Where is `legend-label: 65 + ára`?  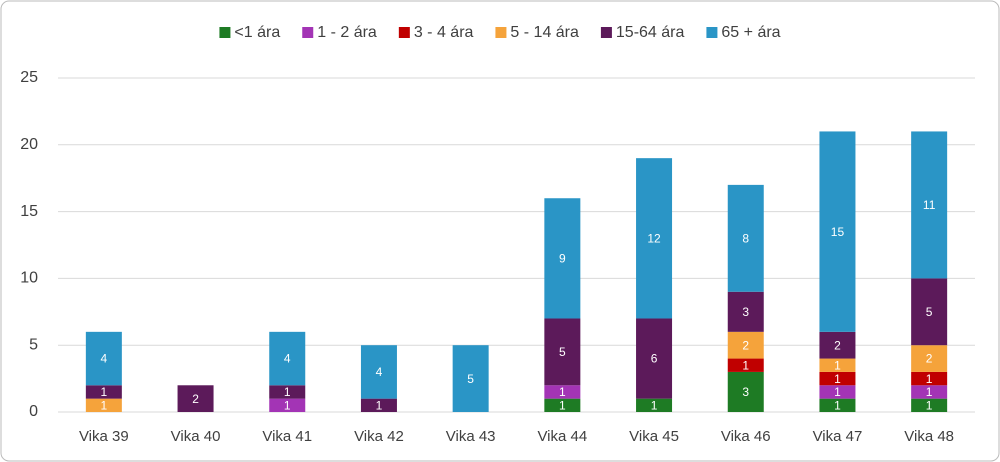 legend-label: 65 + ára is located at coordinates (750, 32).